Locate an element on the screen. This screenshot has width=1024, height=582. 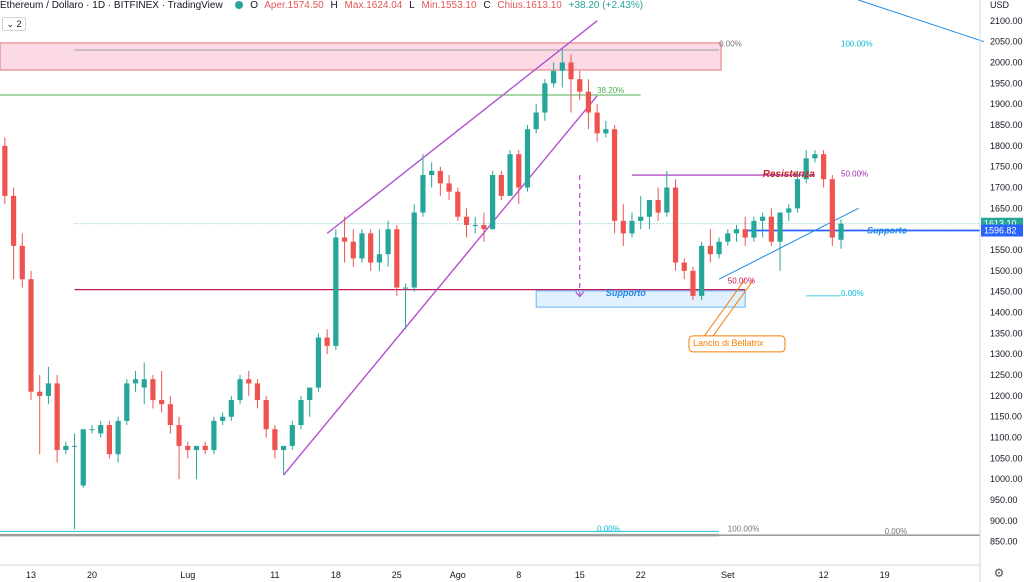
price-tick-label: 1100.00 is located at coordinates (1006, 438).